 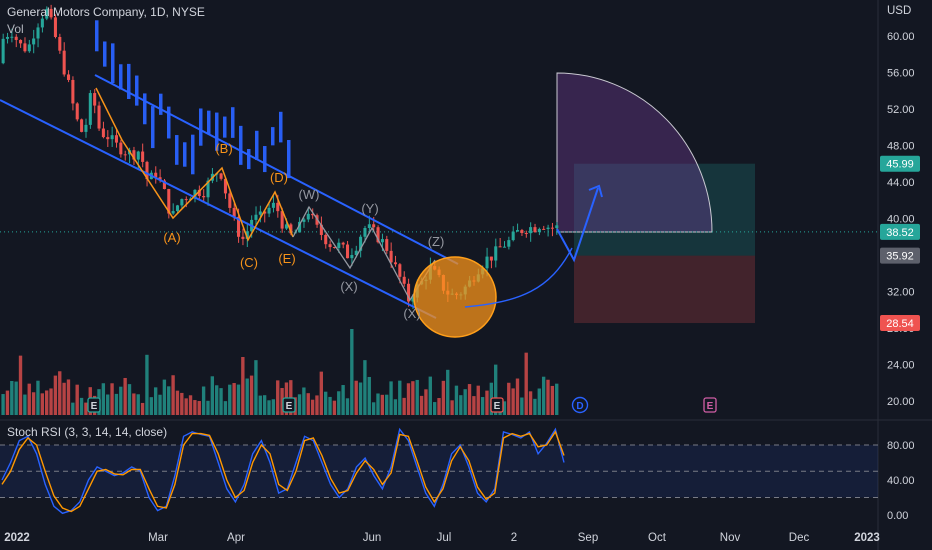 I want to click on stoch-band-fill, so click(x=439, y=471).